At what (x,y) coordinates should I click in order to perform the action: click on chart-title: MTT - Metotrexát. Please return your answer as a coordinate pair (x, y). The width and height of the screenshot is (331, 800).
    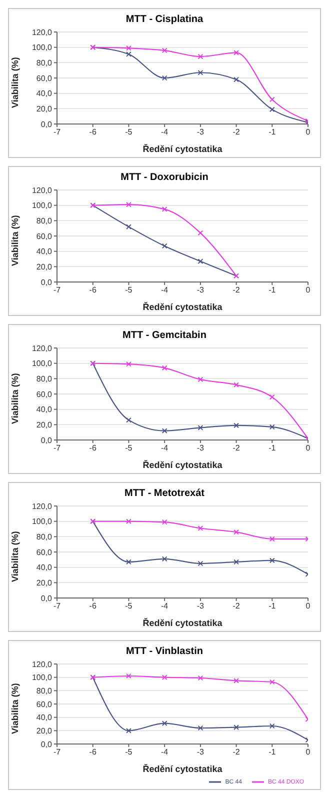
    Looking at the image, I should click on (165, 494).